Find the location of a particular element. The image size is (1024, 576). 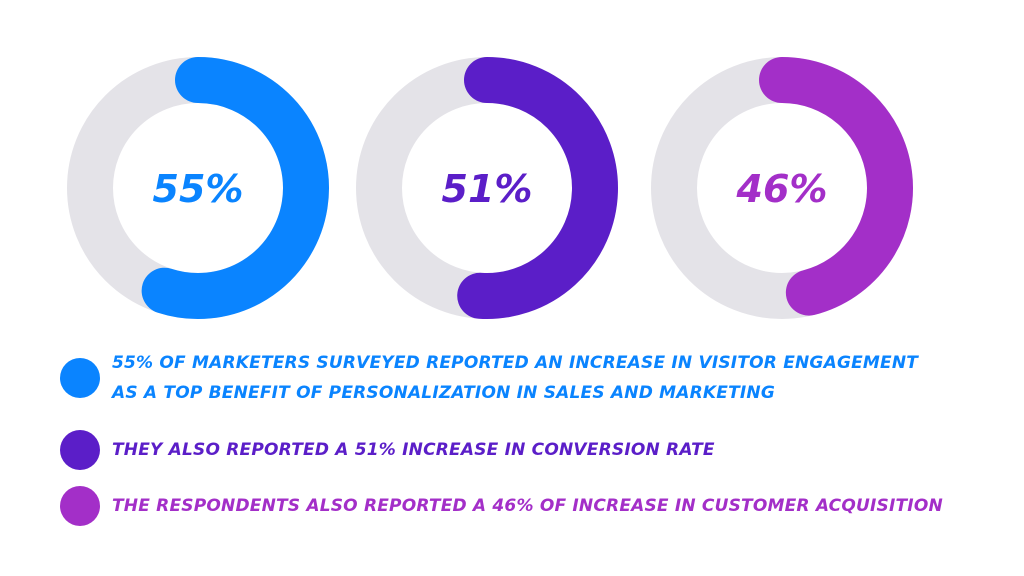

donut-value-label: 51% is located at coordinates (487, 189).